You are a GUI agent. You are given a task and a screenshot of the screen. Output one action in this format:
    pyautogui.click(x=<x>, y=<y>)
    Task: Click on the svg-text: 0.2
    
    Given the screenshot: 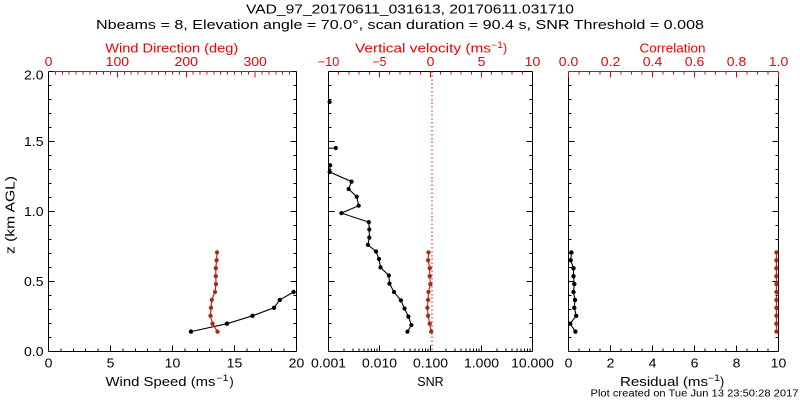 What is the action you would take?
    pyautogui.click(x=611, y=62)
    